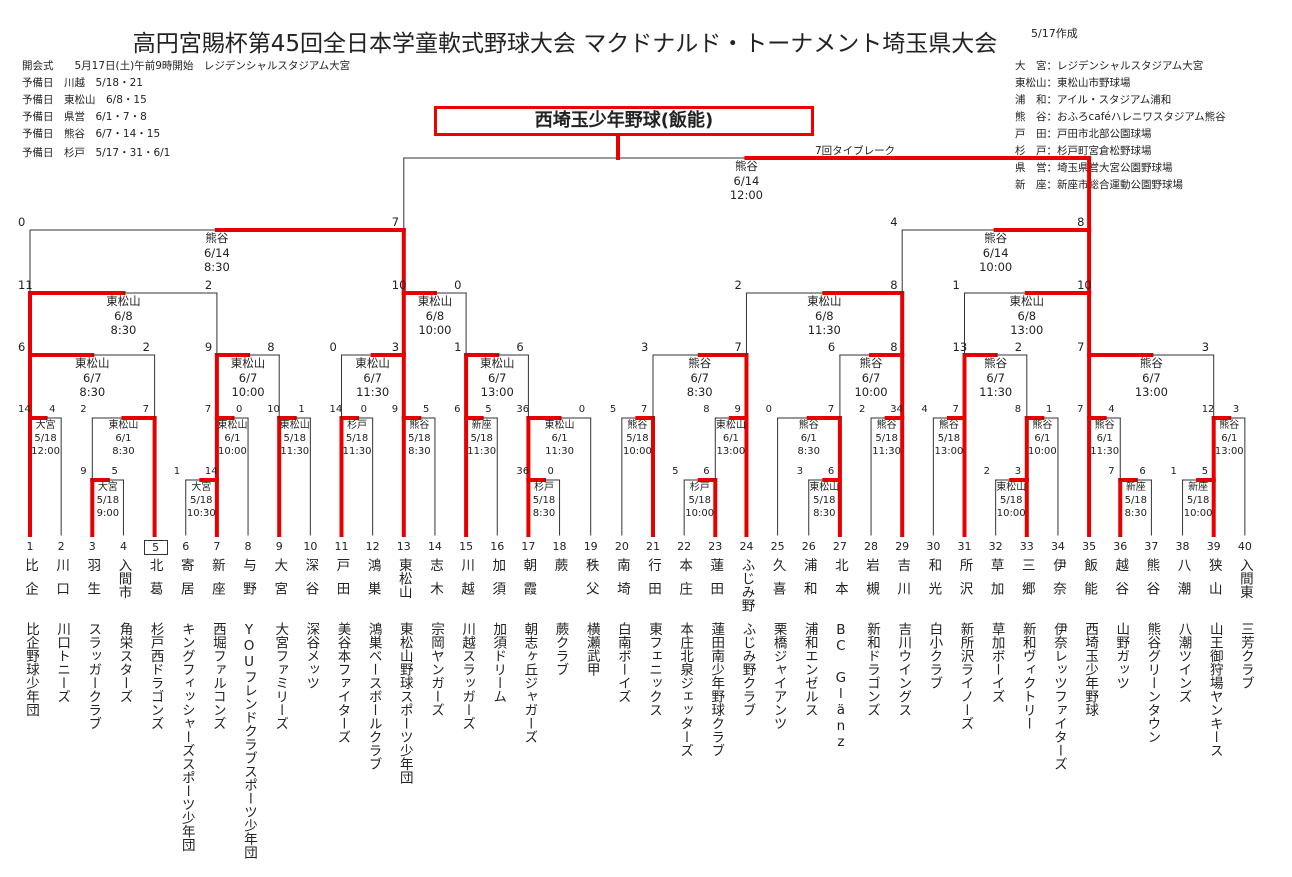 The width and height of the screenshot is (1292, 877). I want to click on venue-line: 杉 戸：杉戸町宮倉松野球場, so click(1083, 151).